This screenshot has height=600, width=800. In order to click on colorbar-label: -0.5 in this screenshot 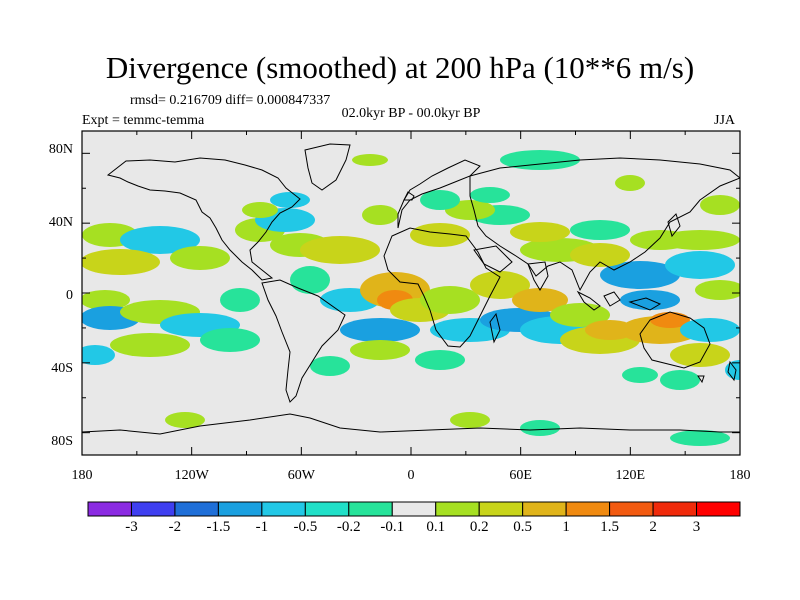, I will do `click(305, 527)`.